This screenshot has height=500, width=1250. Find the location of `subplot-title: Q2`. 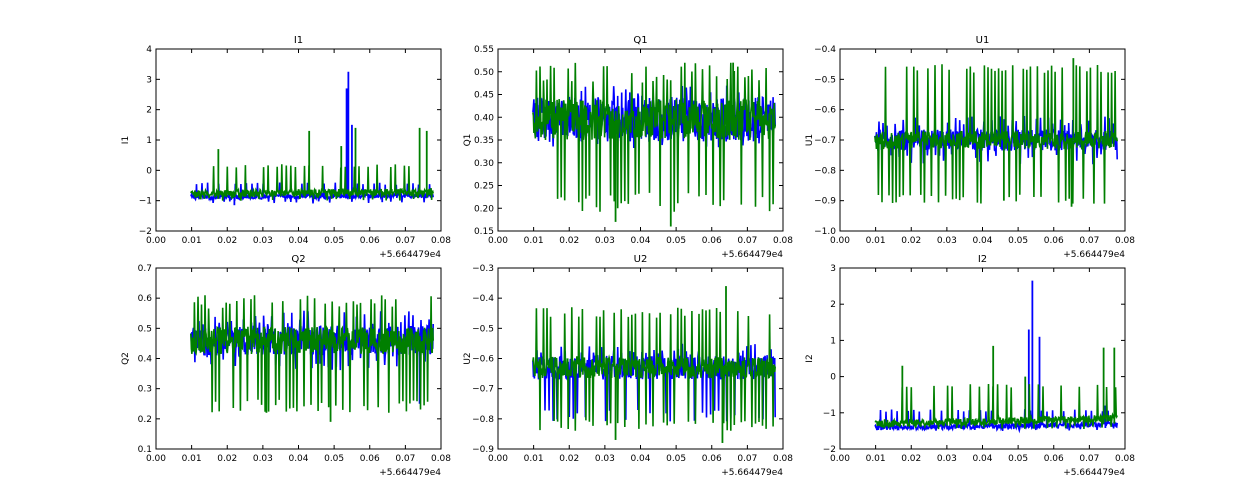

subplot-title: Q2 is located at coordinates (298, 259).